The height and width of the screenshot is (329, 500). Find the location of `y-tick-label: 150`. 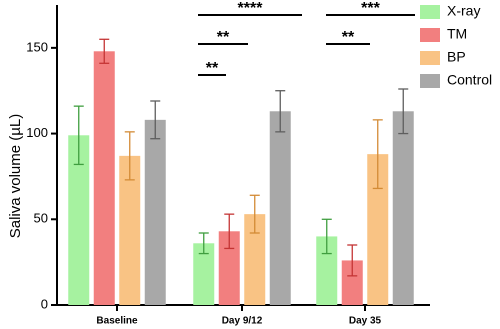

y-tick-label: 150 is located at coordinates (37, 46).